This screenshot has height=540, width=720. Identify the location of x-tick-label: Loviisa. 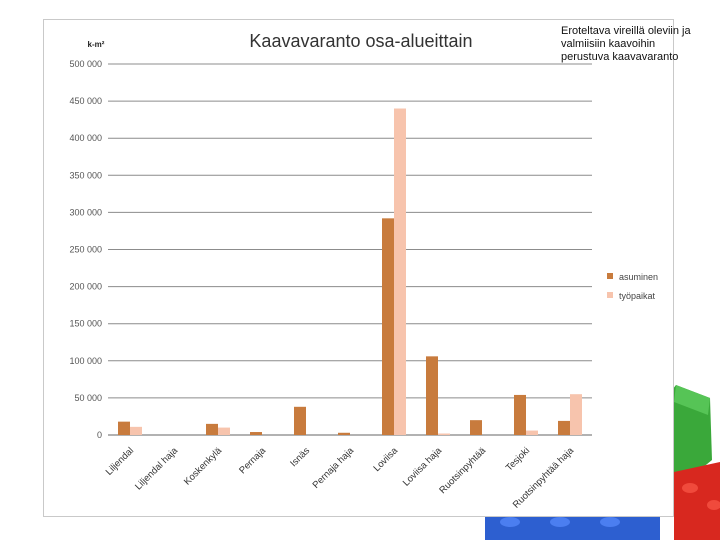
(385, 459).